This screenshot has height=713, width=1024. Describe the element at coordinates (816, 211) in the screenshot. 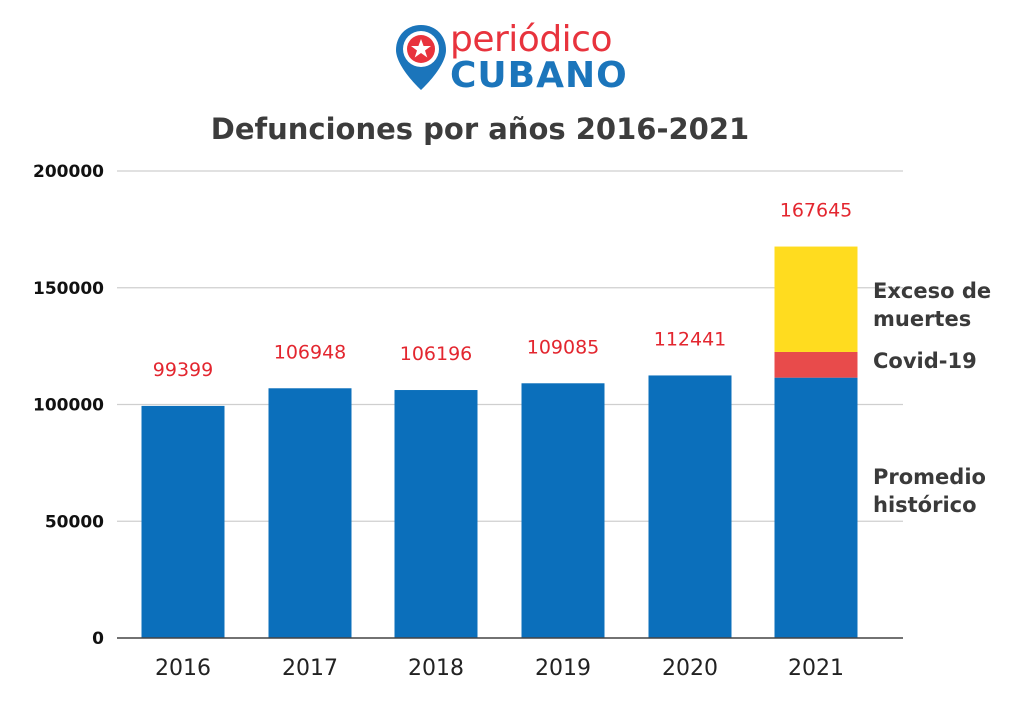

I see `value-label-2021: 167645` at that location.